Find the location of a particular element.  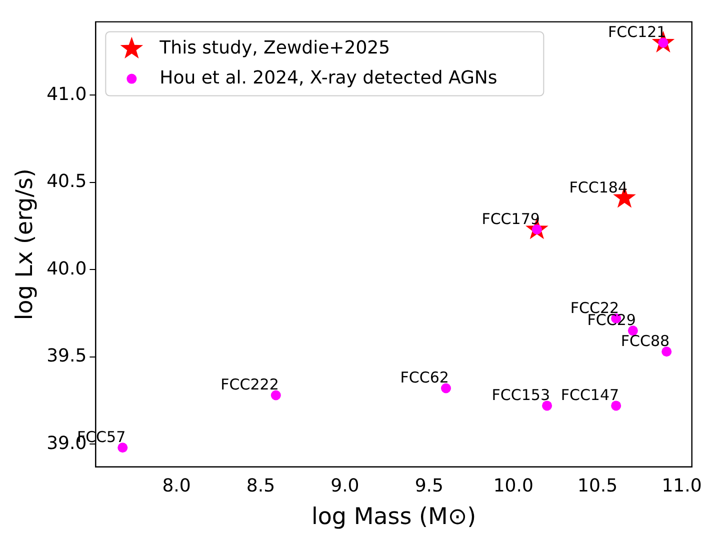

x-tick-label: 9.0 is located at coordinates (345, 485).